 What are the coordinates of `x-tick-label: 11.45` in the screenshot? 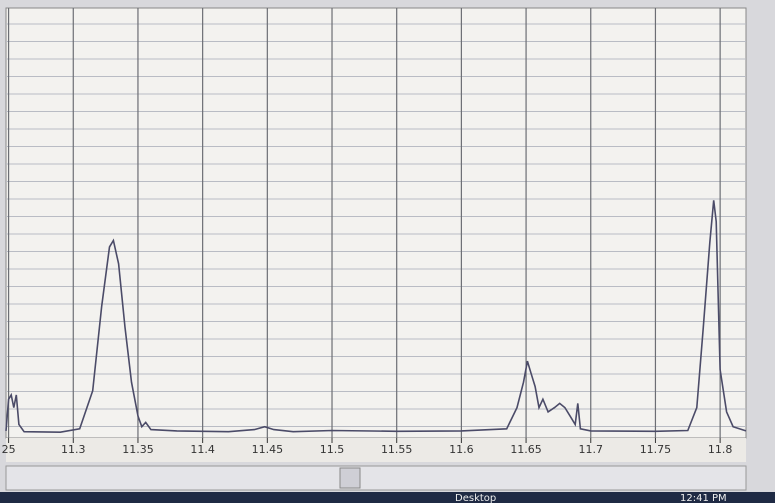 It's located at (268, 449).